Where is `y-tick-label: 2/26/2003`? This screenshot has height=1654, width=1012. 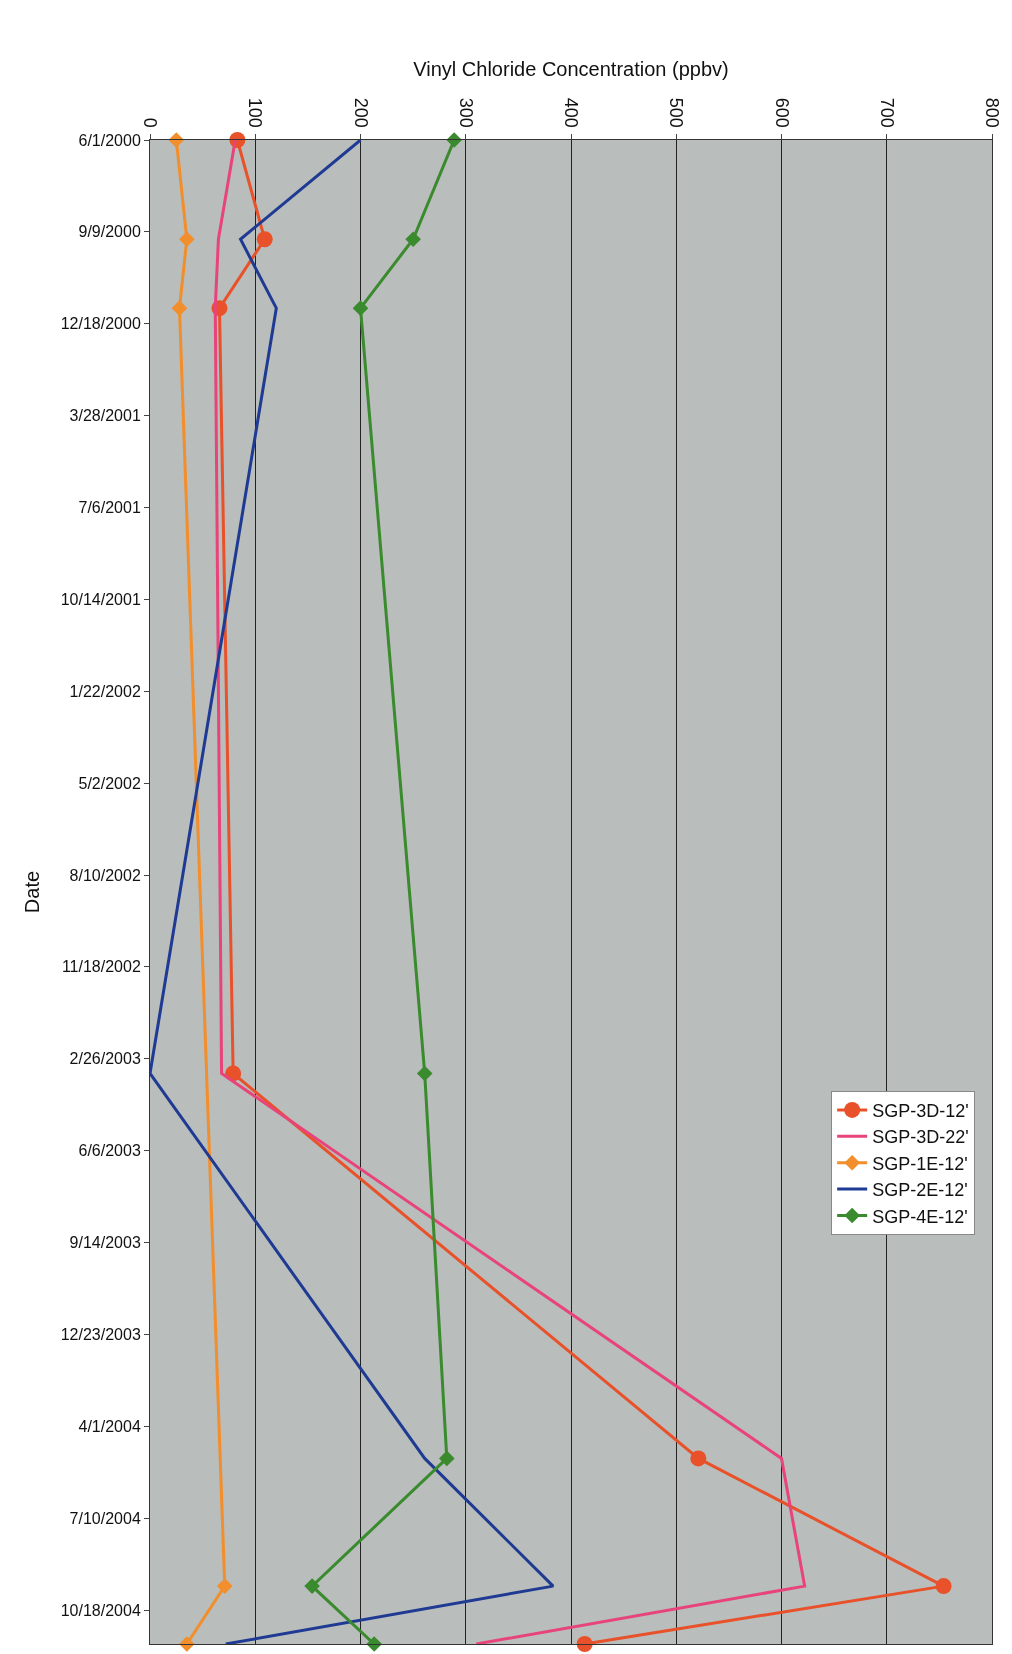
y-tick-label: 2/26/2003 is located at coordinates (105, 1059).